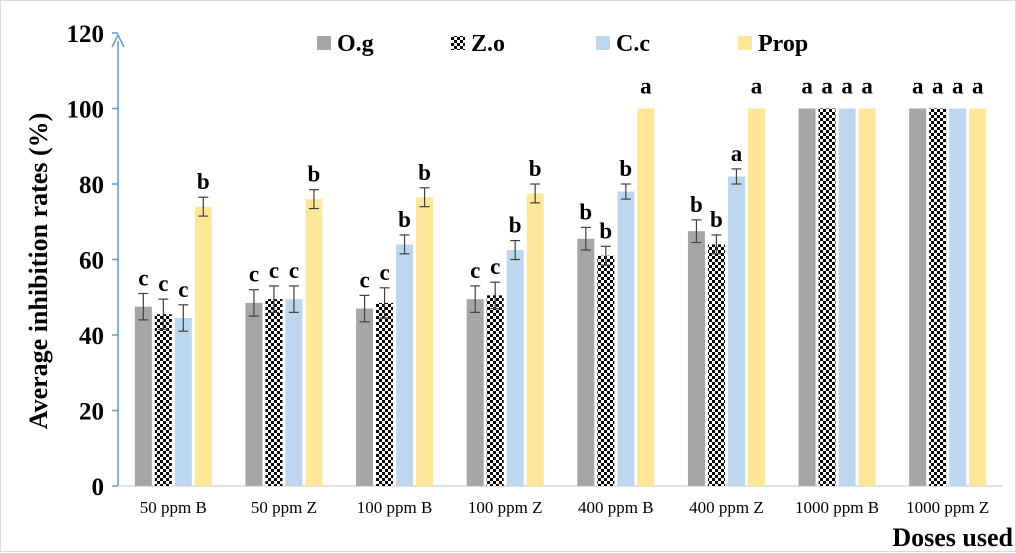  What do you see at coordinates (726, 507) in the screenshot?
I see `x-tick-label: 400 ppm Z` at bounding box center [726, 507].